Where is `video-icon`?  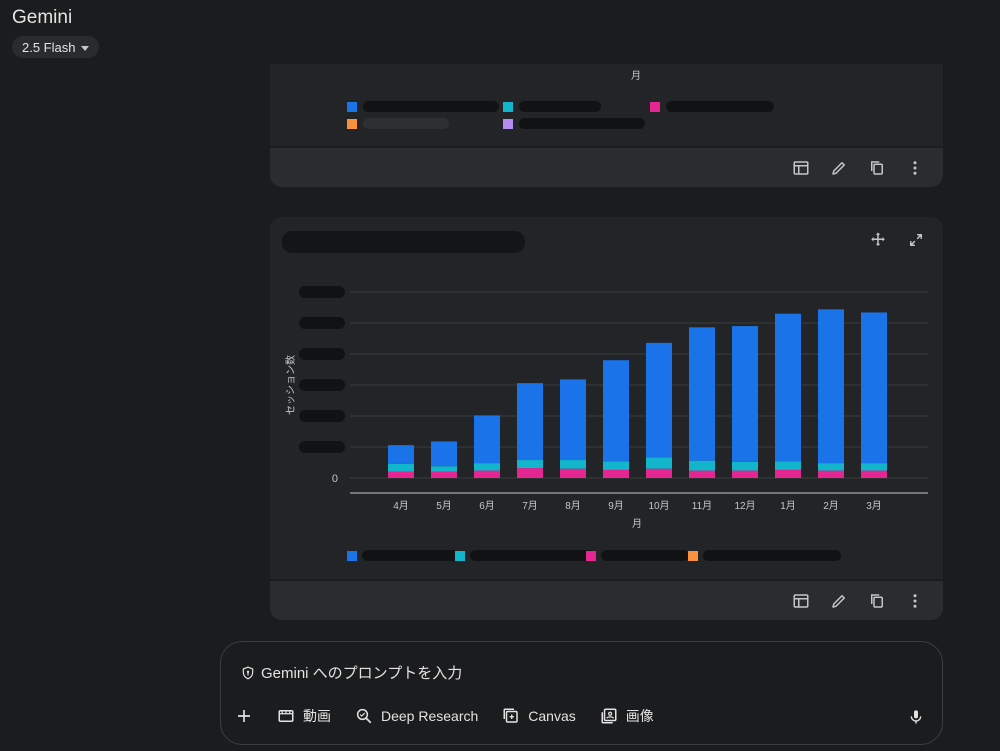
video-icon is located at coordinates (286, 716).